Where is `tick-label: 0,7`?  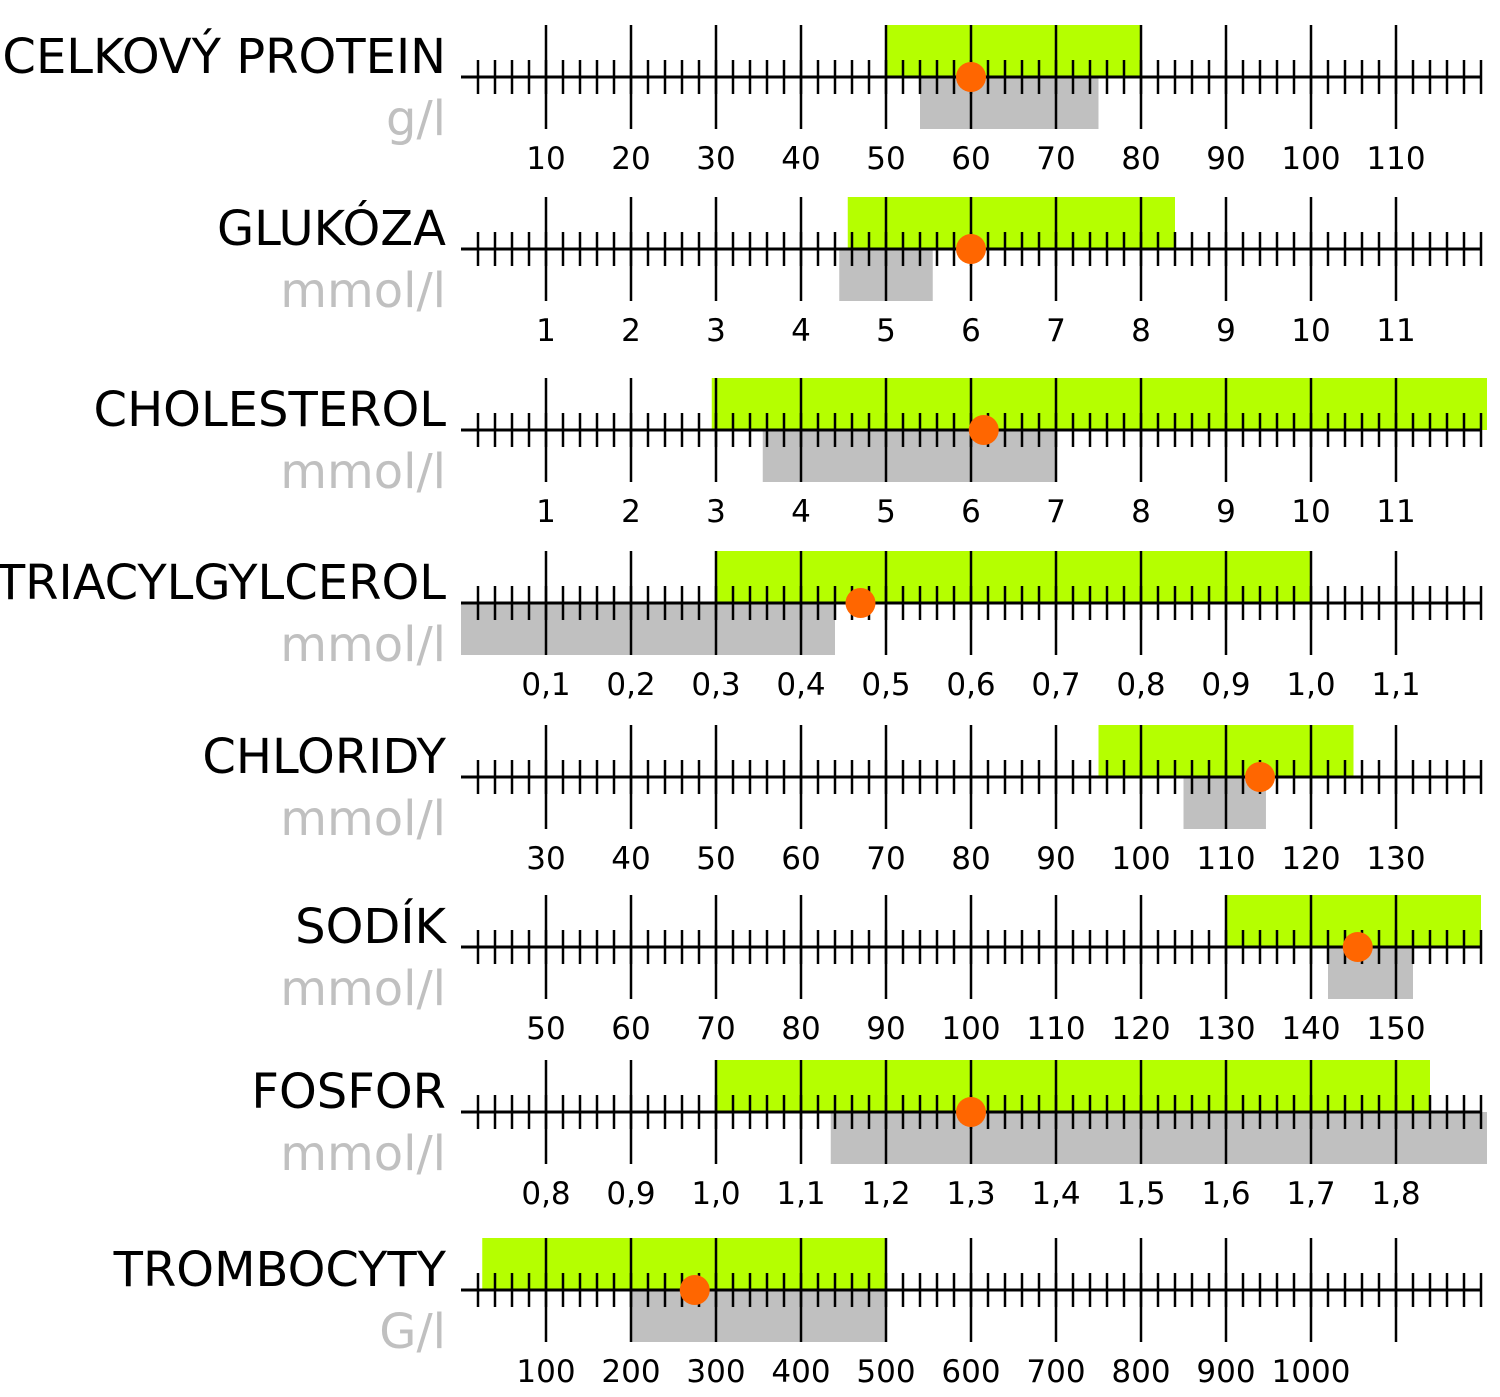
tick-label: 0,7 is located at coordinates (1055, 685).